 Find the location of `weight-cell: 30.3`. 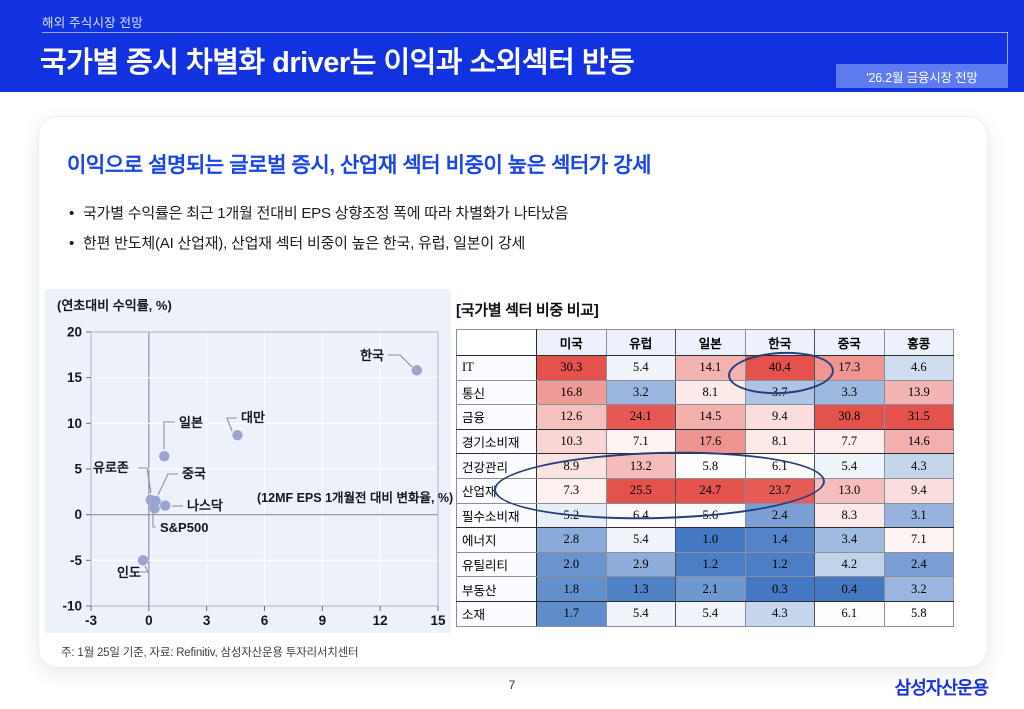

weight-cell: 30.3 is located at coordinates (571, 368).